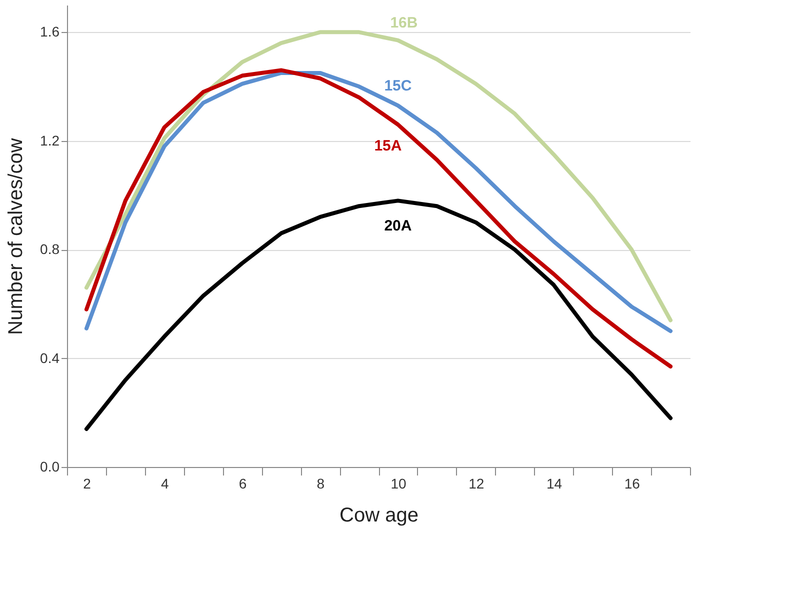  Describe the element at coordinates (164, 484) in the screenshot. I see `x-tick-label: 4` at that location.